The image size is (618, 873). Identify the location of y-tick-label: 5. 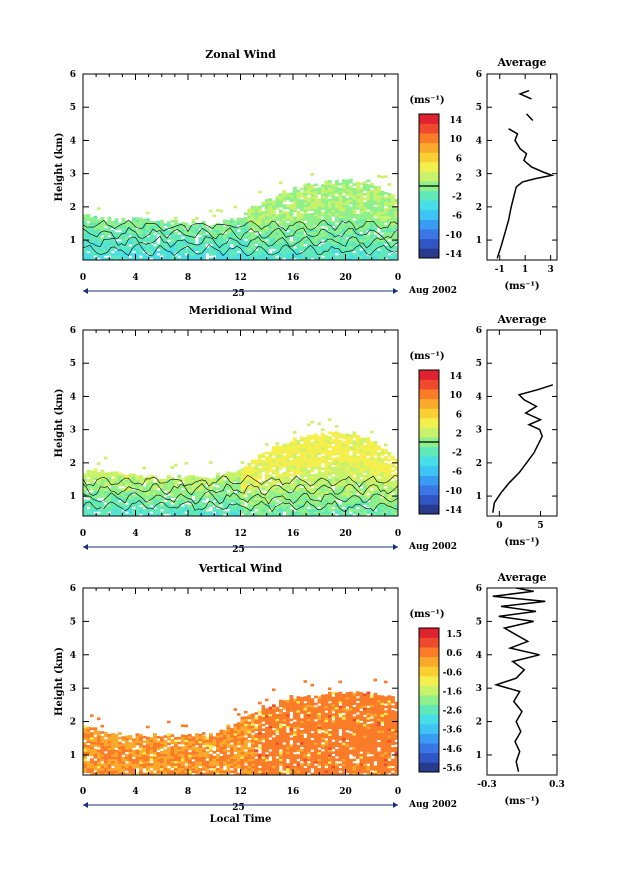
(73, 364).